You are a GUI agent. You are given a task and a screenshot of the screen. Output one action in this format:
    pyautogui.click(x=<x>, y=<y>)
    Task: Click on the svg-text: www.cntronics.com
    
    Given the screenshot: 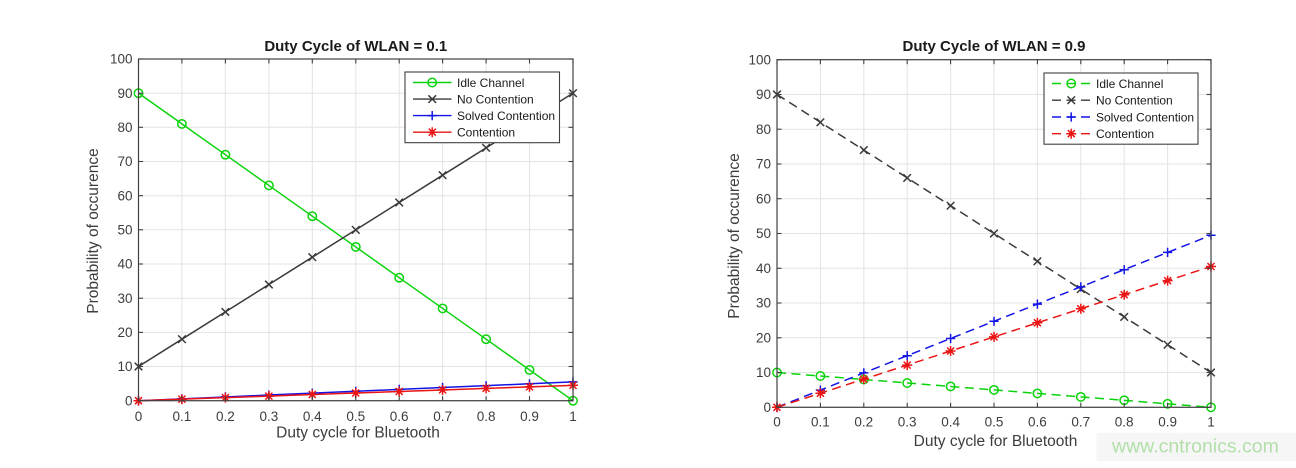 What is the action you would take?
    pyautogui.click(x=1195, y=447)
    